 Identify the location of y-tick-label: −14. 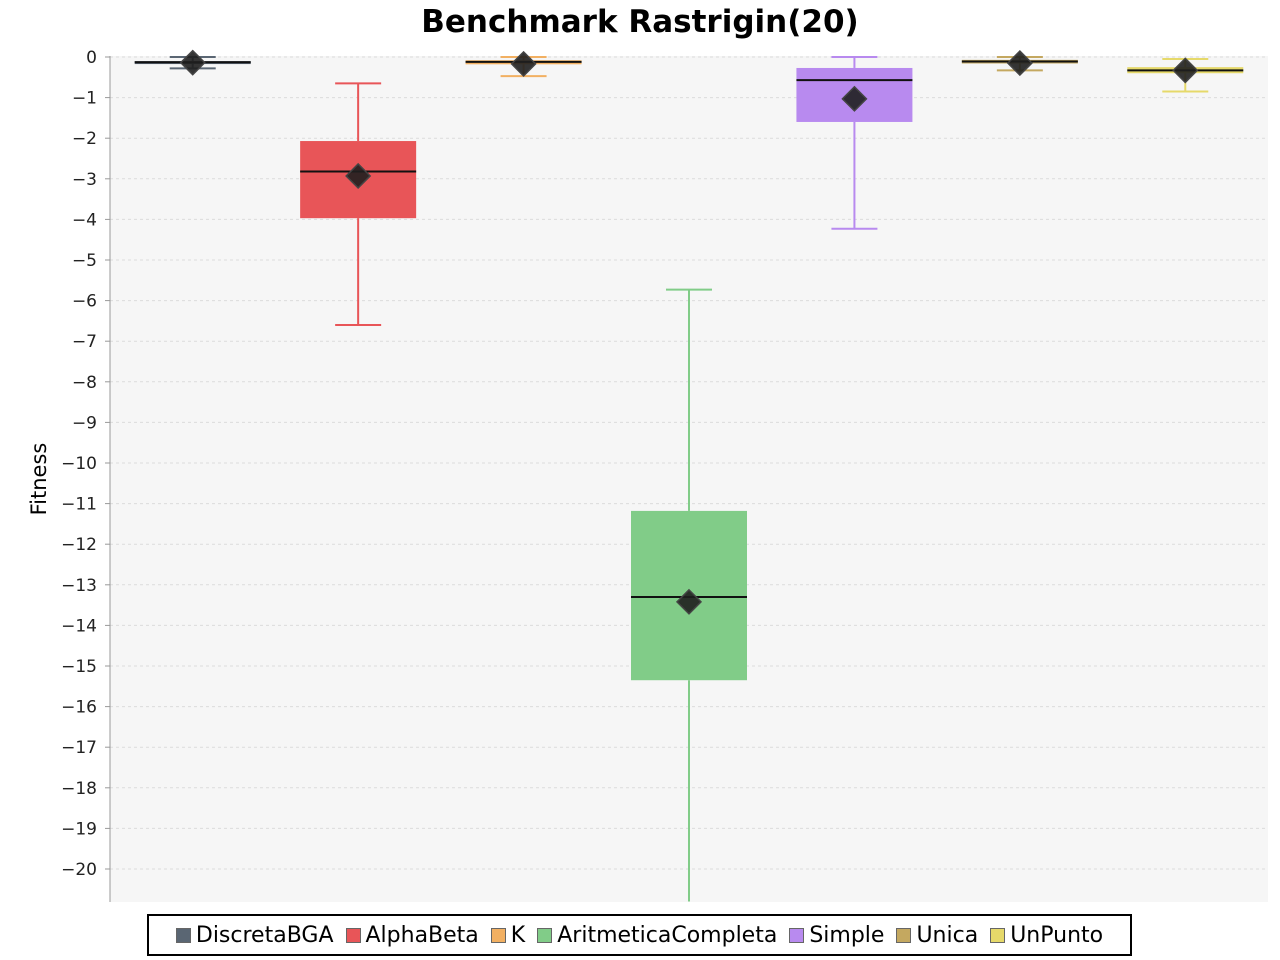
(79, 626).